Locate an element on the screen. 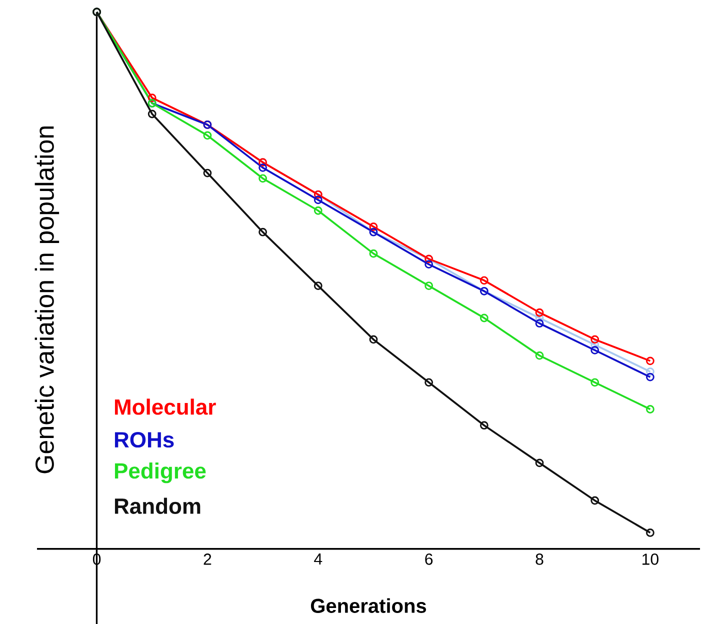 Image resolution: width=719 pixels, height=624 pixels. y-axis-title: Genetic variation in population is located at coordinates (47, 300).